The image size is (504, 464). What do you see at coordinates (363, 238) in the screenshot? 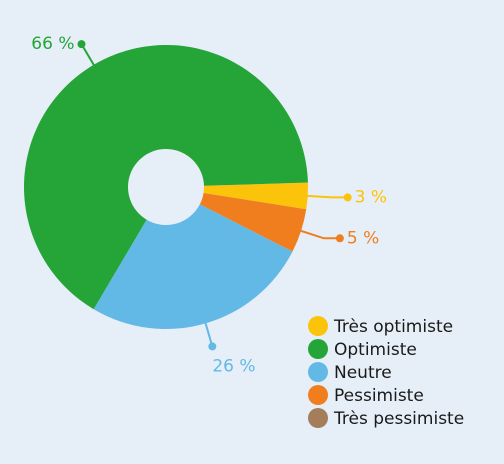
I see `value-label: 5 %` at bounding box center [363, 238].